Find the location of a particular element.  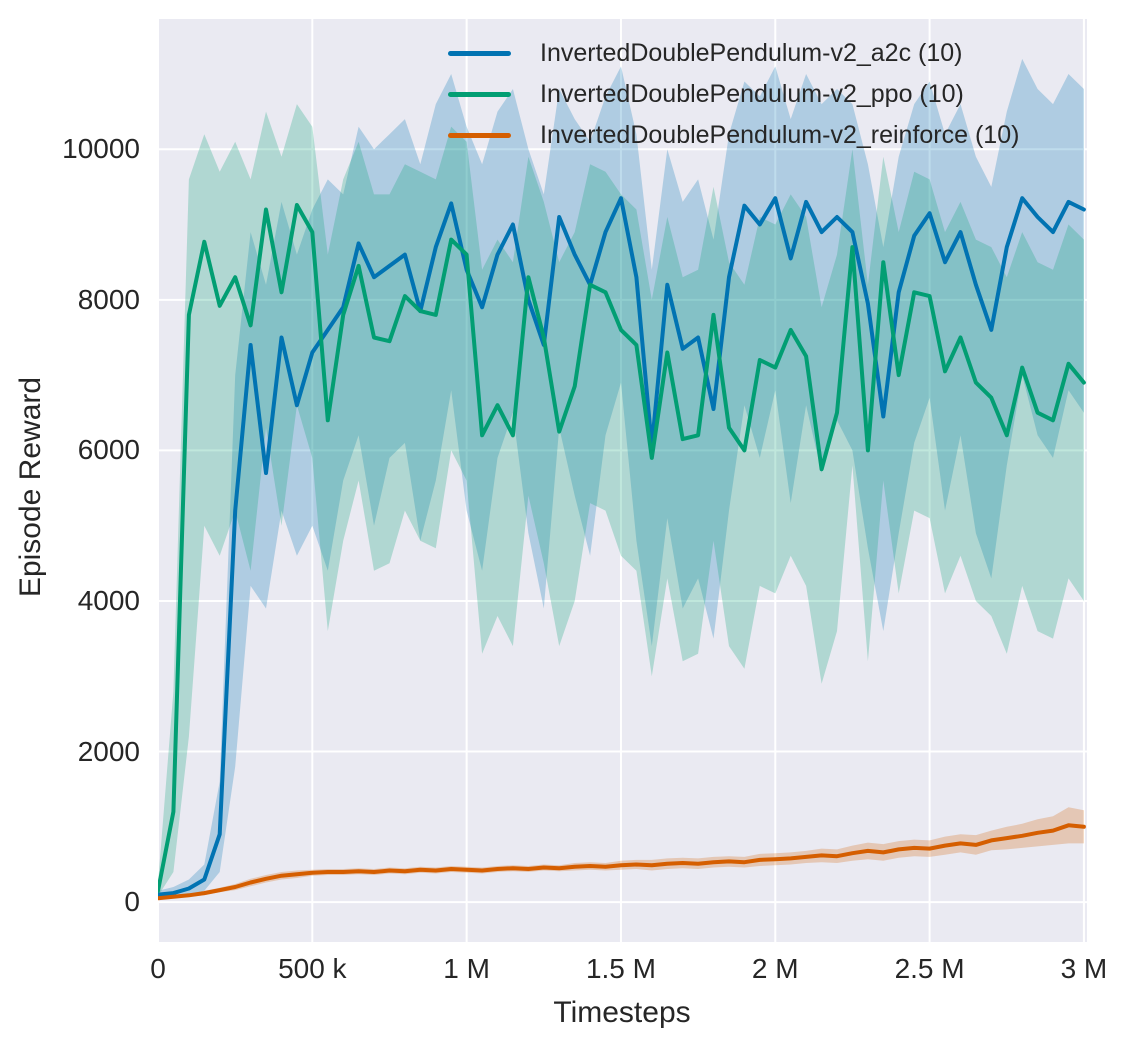

legend-line-swatch-ppo is located at coordinates (479, 94).